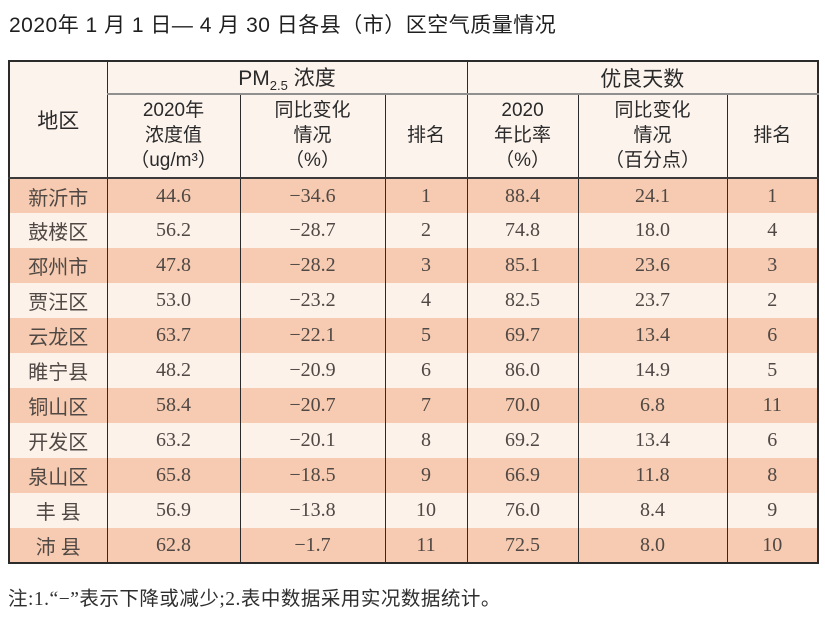 This screenshot has height=620, width=825. What do you see at coordinates (312, 476) in the screenshot?
I see `pm25-change-cell: −18.5` at bounding box center [312, 476].